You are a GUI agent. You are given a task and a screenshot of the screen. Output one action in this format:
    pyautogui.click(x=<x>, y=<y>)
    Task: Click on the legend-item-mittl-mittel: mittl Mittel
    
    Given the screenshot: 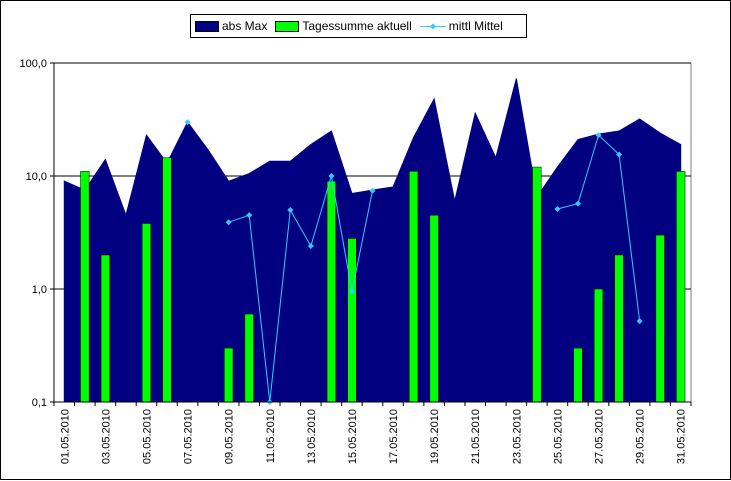 What is the action you would take?
    pyautogui.click(x=461, y=26)
    